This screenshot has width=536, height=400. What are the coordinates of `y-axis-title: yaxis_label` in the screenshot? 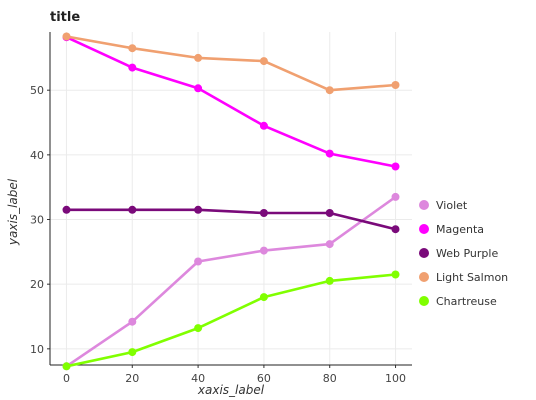 It's located at (13, 212).